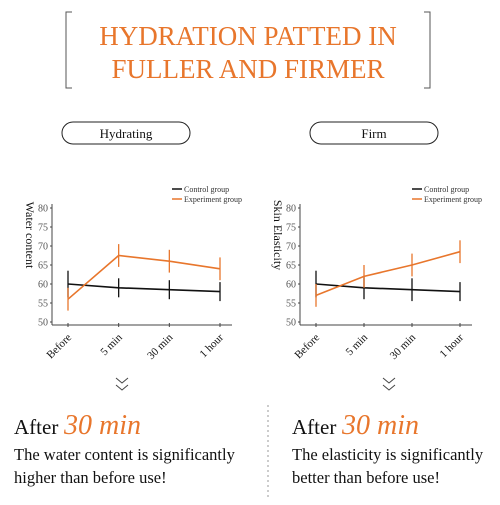  I want to click on bracket-right, so click(427, 50).